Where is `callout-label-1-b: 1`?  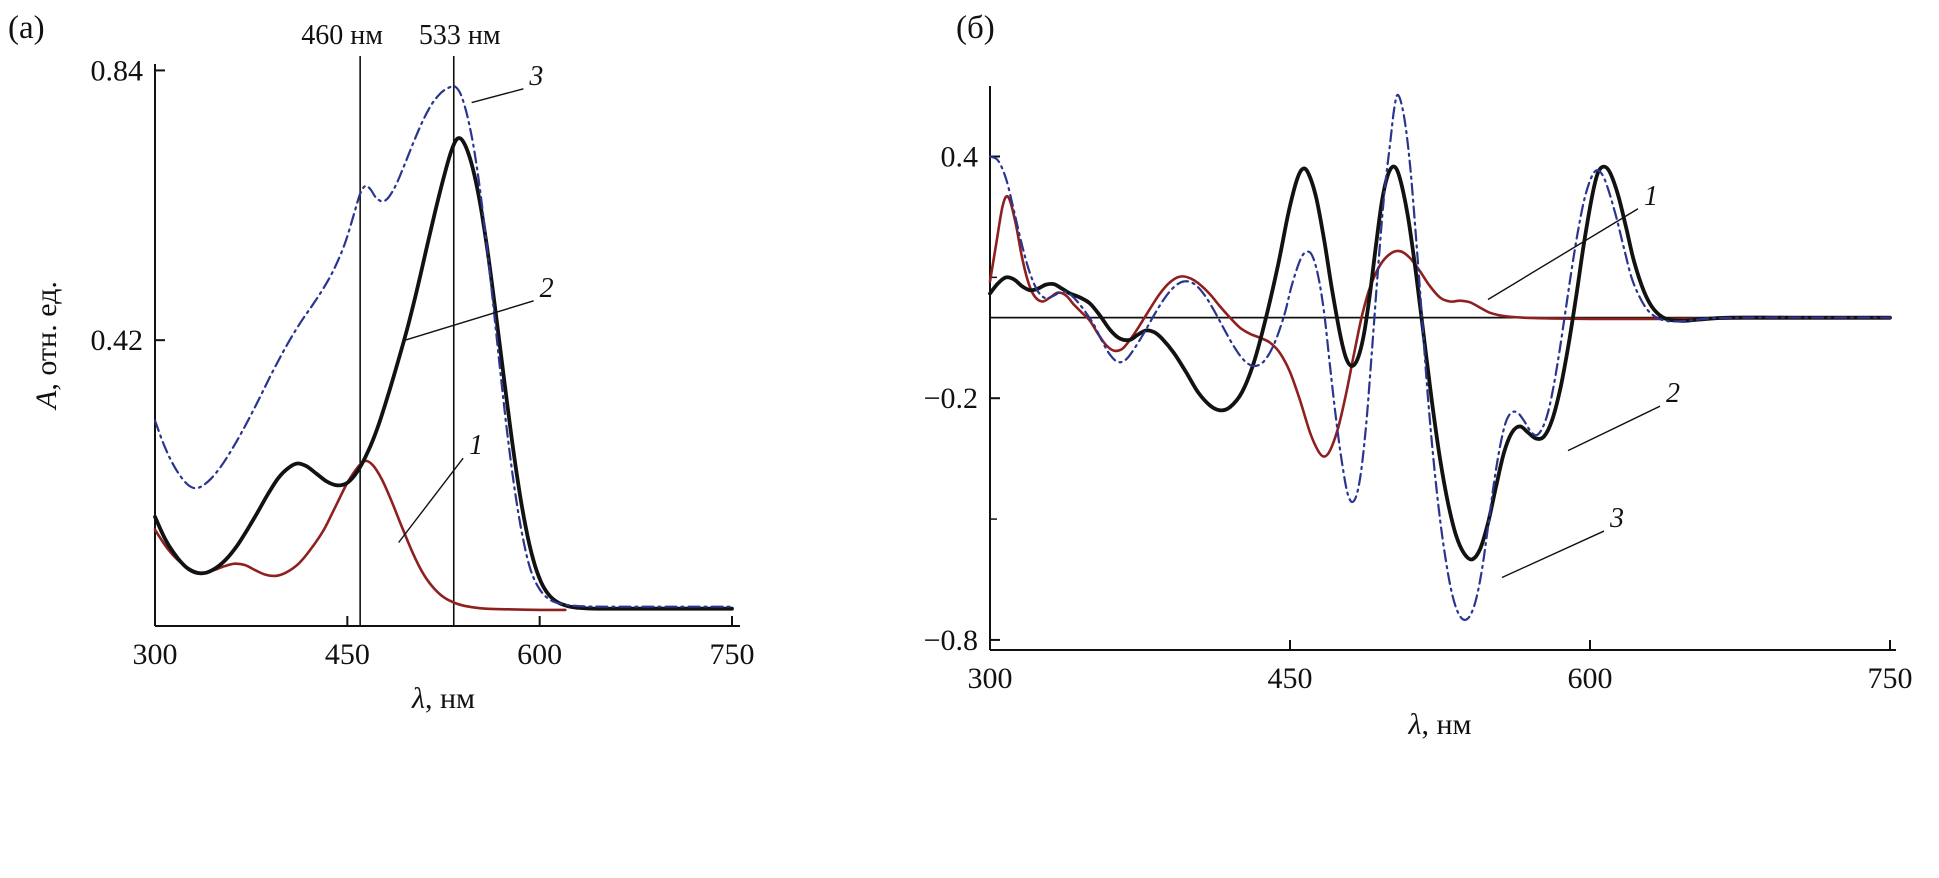 callout-label-1-b: 1 is located at coordinates (1651, 196).